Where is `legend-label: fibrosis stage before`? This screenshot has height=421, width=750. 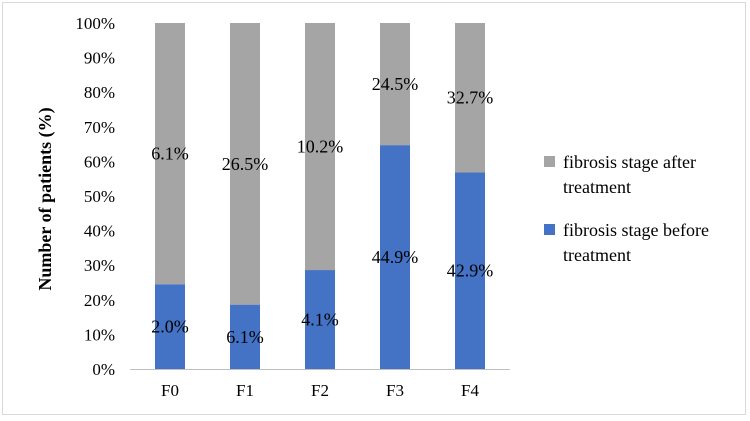
legend-label: fibrosis stage before is located at coordinates (636, 230).